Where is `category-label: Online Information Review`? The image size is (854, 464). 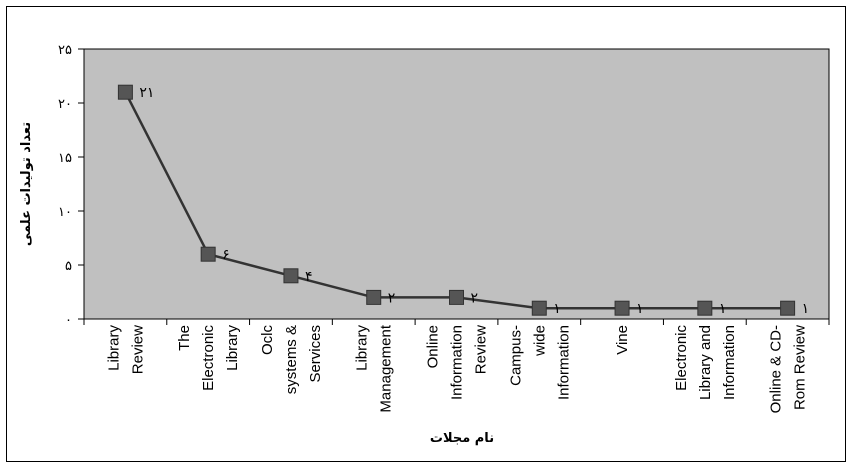
category-label: Online Information Review is located at coordinates (457, 362).